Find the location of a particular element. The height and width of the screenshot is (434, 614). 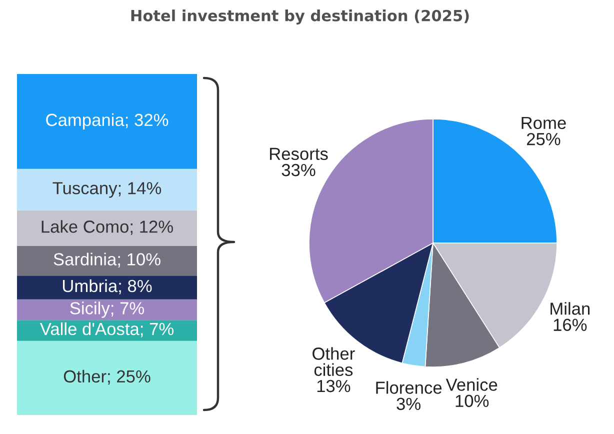

data-label: Sicily; 7% is located at coordinates (107, 310).